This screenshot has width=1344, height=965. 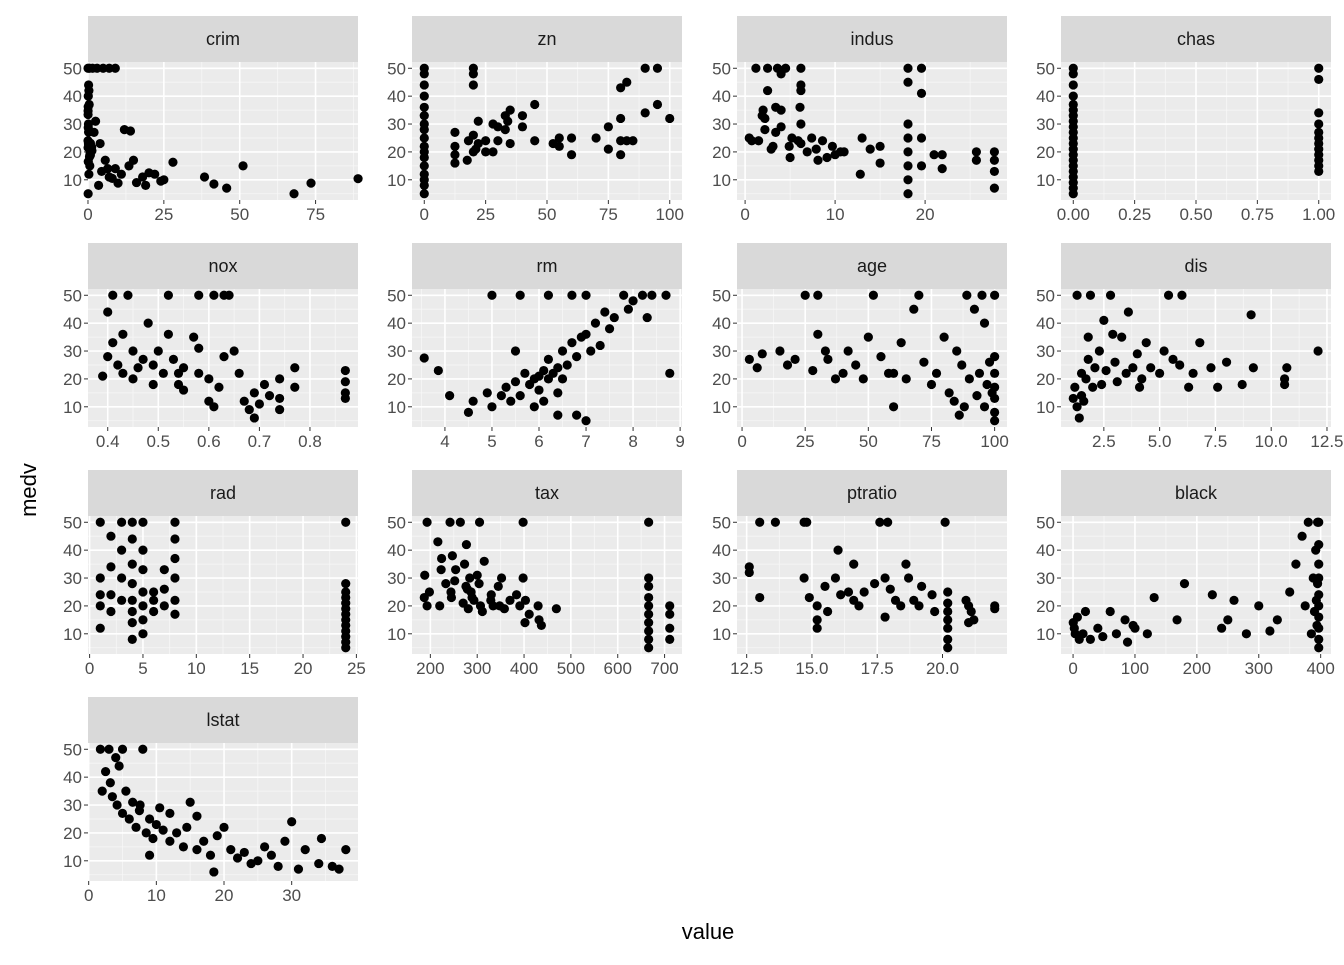 I want to click on x-tick-label: 4, so click(x=444, y=441).